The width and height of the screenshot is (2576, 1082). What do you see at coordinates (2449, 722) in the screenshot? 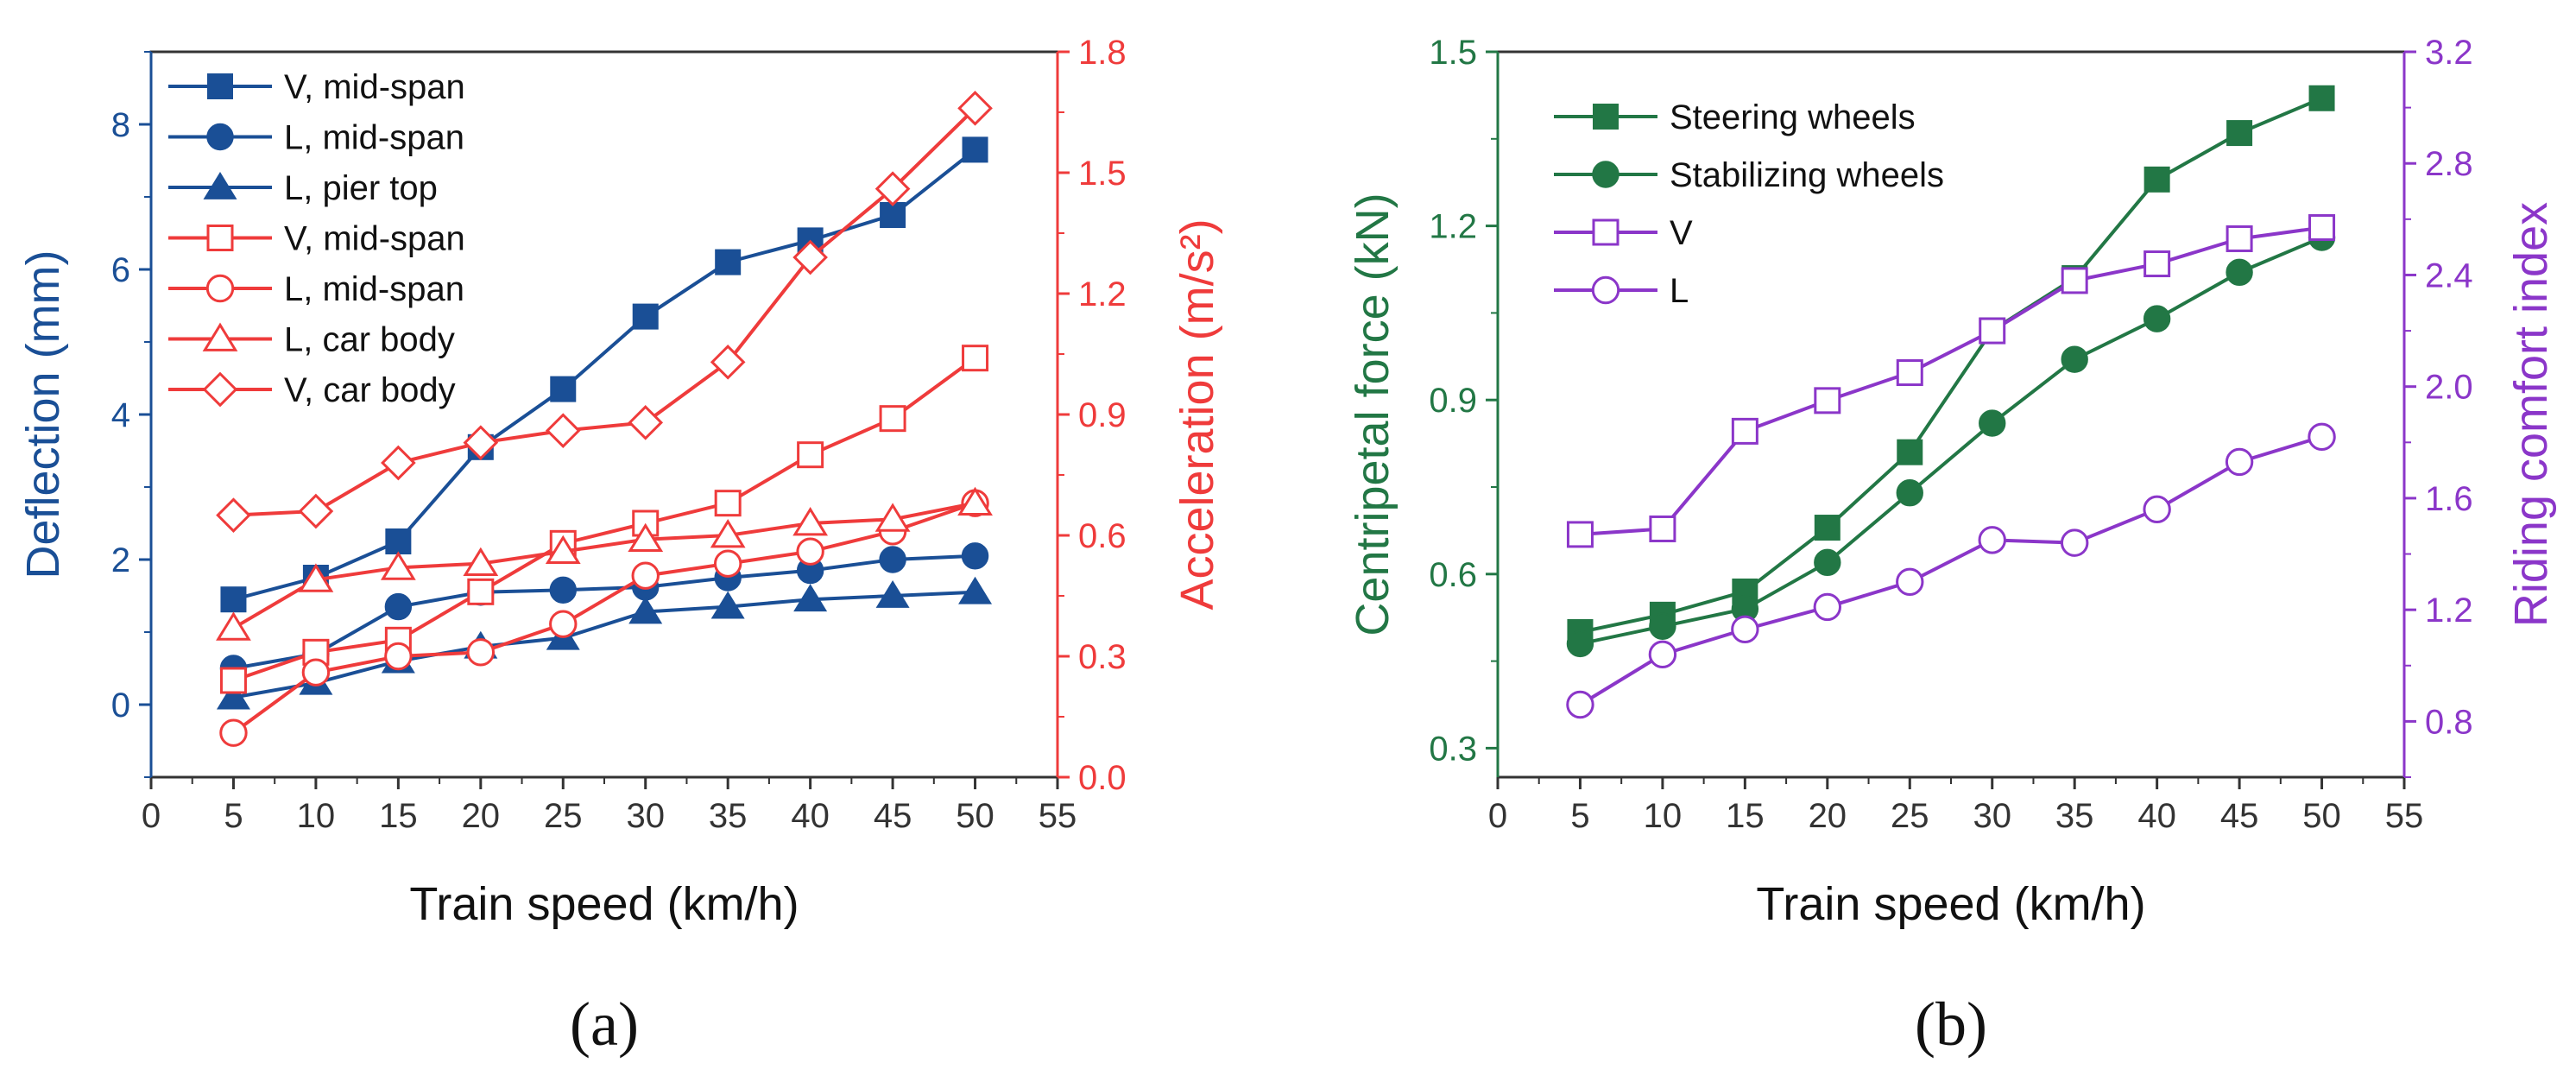
I see `y-right-tick-label: 0.8` at bounding box center [2449, 722].